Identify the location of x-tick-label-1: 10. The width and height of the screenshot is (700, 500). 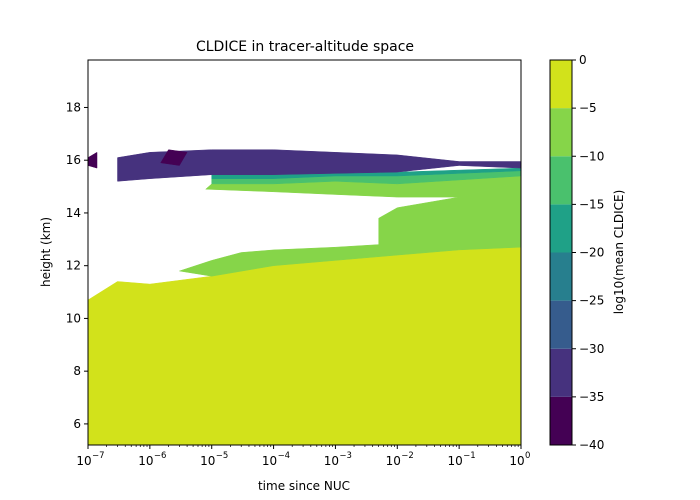
(145, 461).